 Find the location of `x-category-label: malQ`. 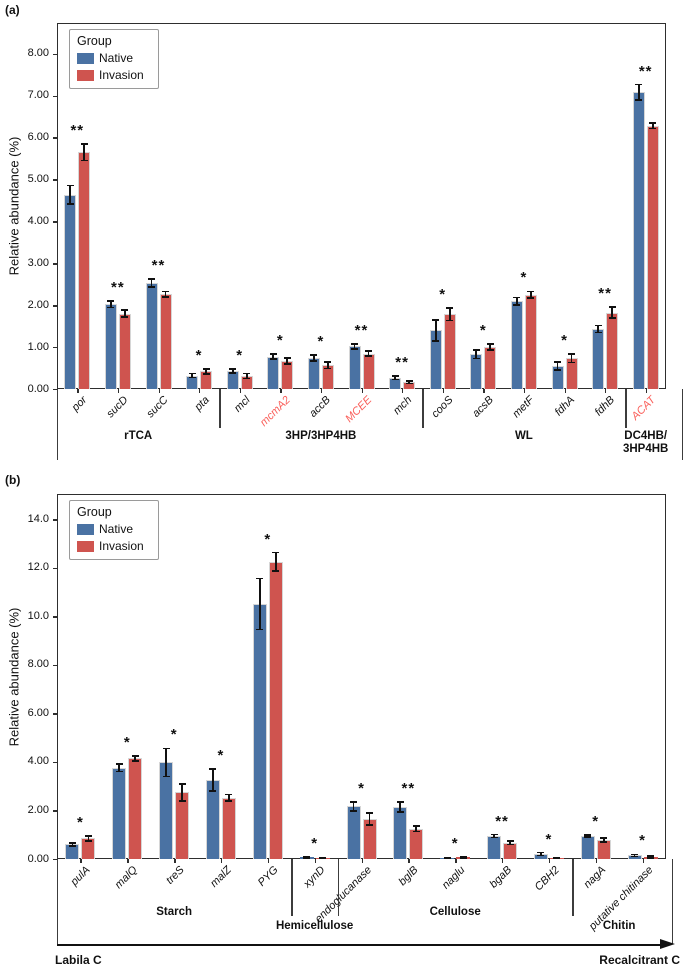

x-category-label: malQ is located at coordinates (126, 878).